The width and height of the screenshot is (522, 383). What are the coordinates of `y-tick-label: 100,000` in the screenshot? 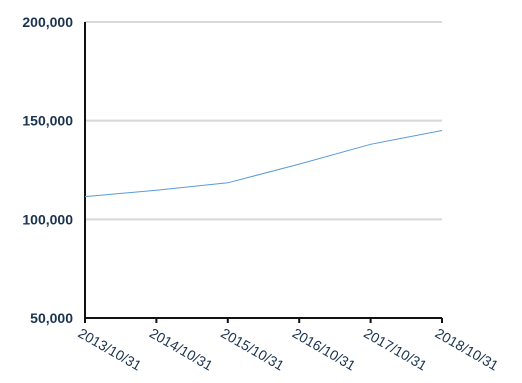 It's located at (47, 219).